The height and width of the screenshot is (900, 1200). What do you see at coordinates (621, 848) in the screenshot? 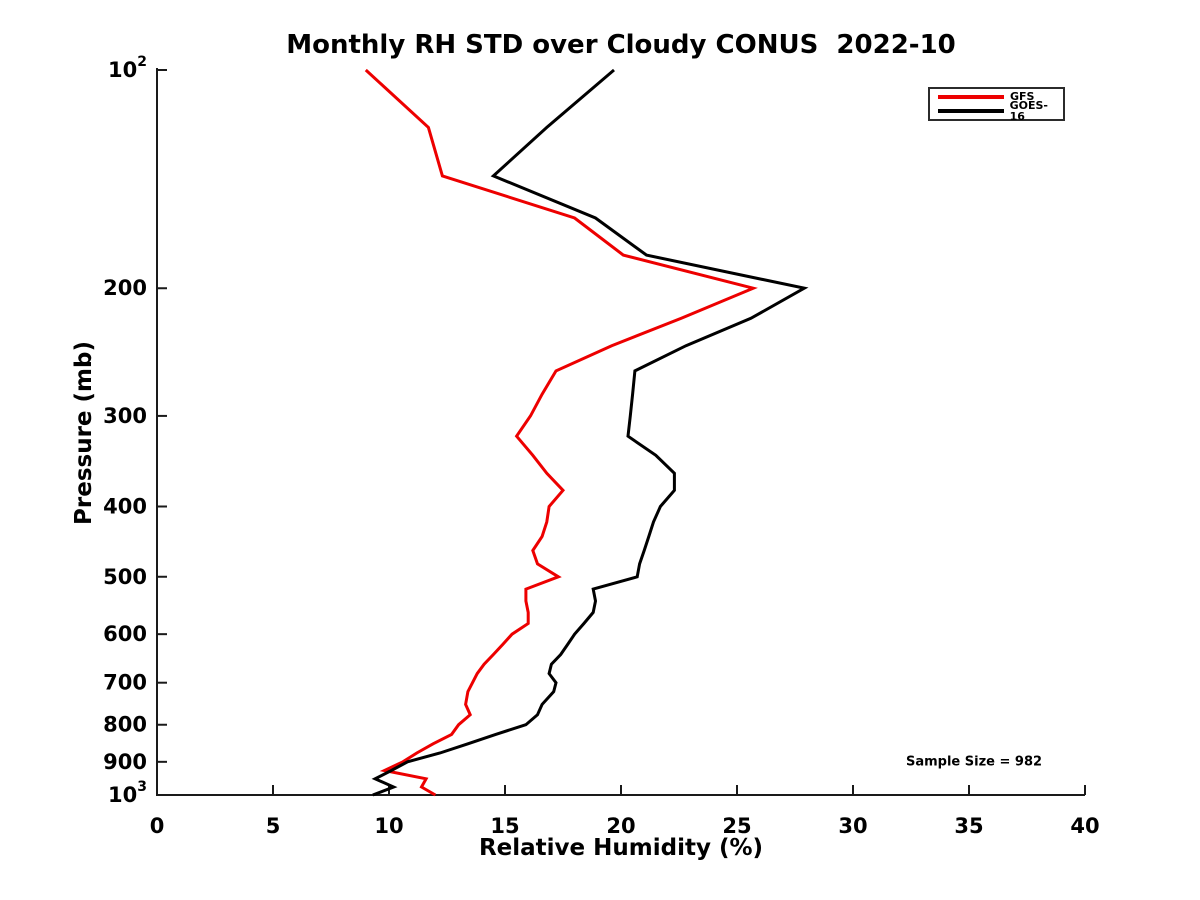
I see `x-axis-label: Relative Humidity (%)` at bounding box center [621, 848].